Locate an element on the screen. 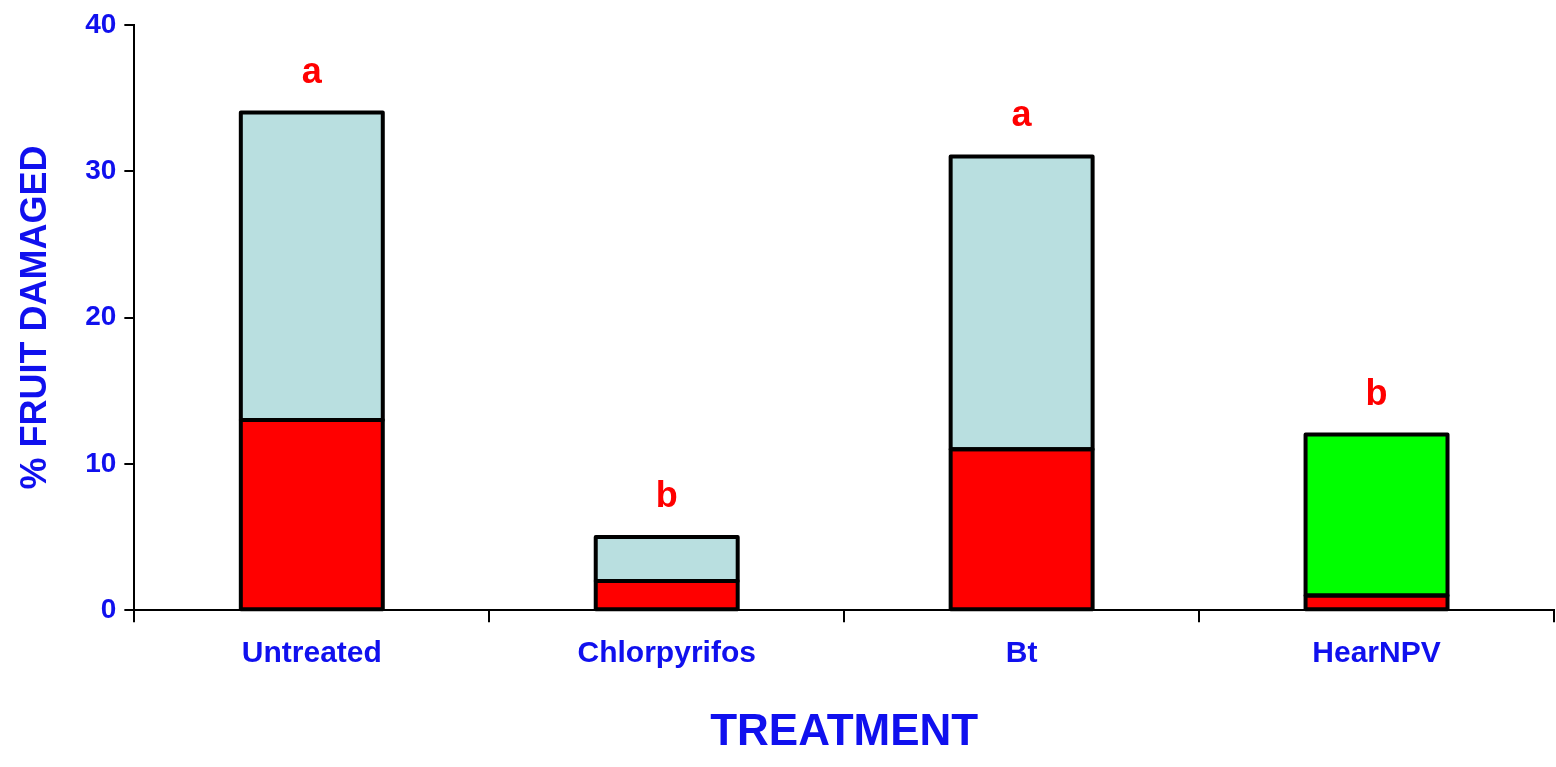 The width and height of the screenshot is (1556, 767). y-tick-label: 30 is located at coordinates (101, 169).